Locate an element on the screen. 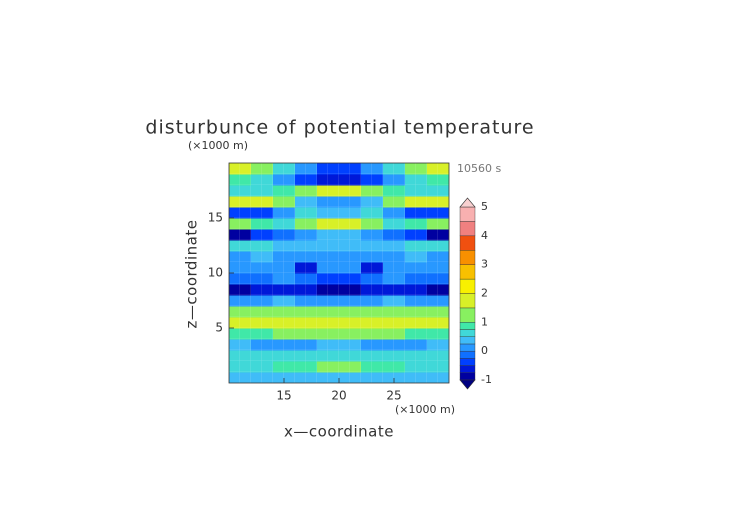 The image size is (752, 532). y-axis-label: z—coordinate is located at coordinates (192, 274).